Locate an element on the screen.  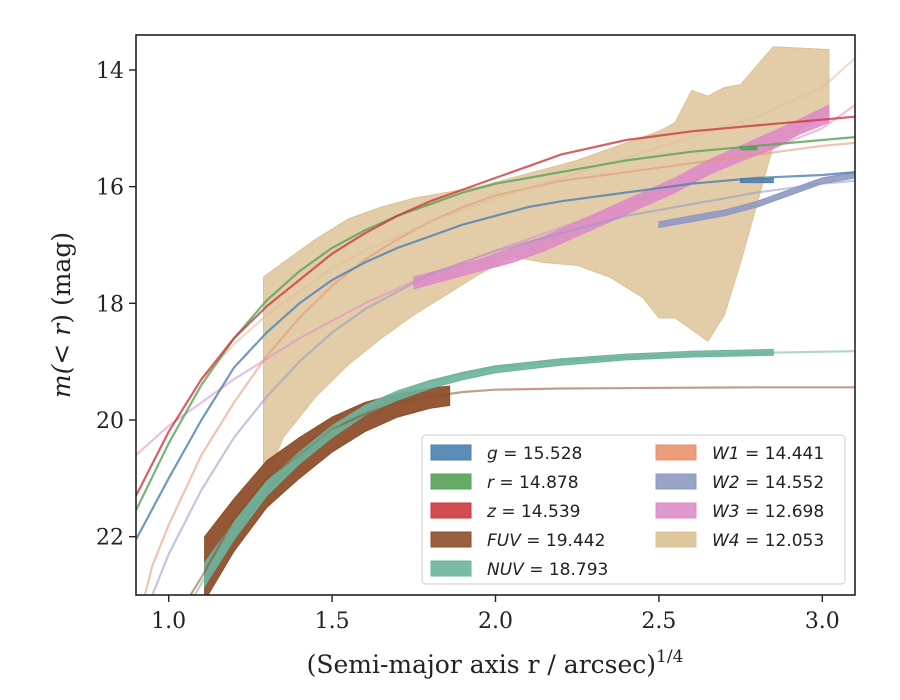
legend-box is located at coordinates (633, 509).